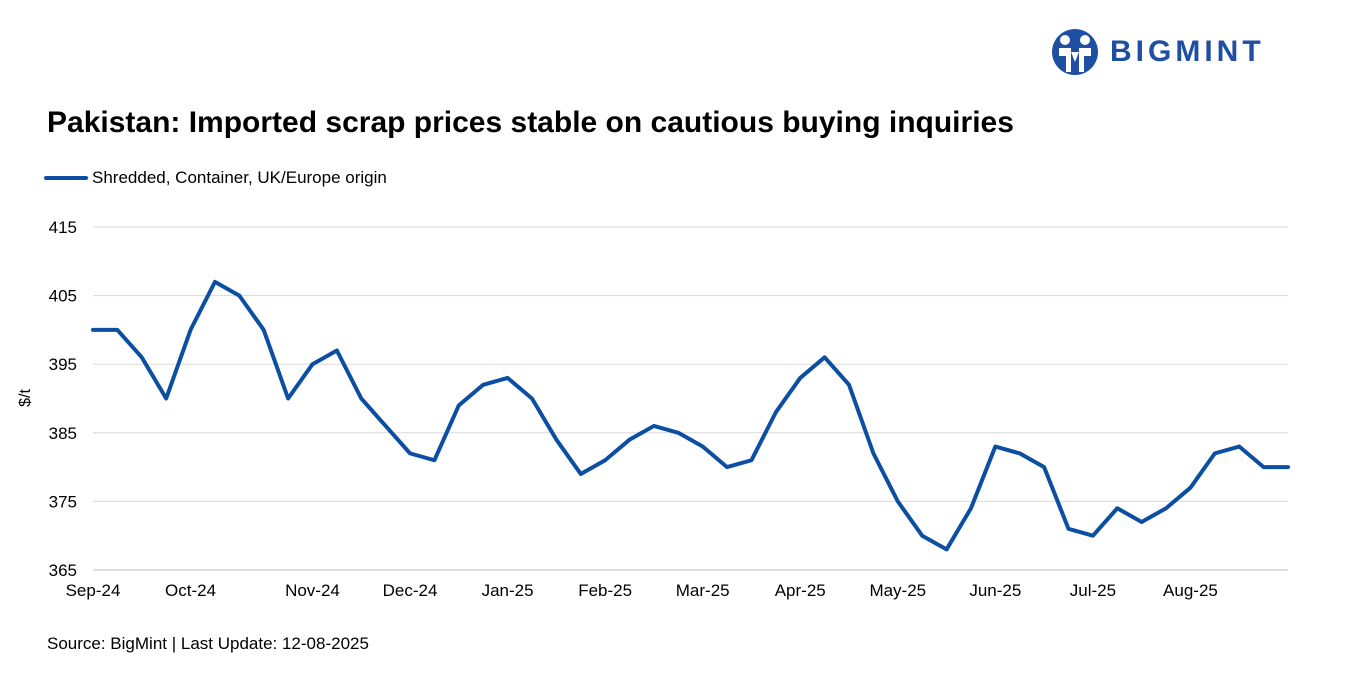  What do you see at coordinates (63, 227) in the screenshot?
I see `y-tick-label: 415` at bounding box center [63, 227].